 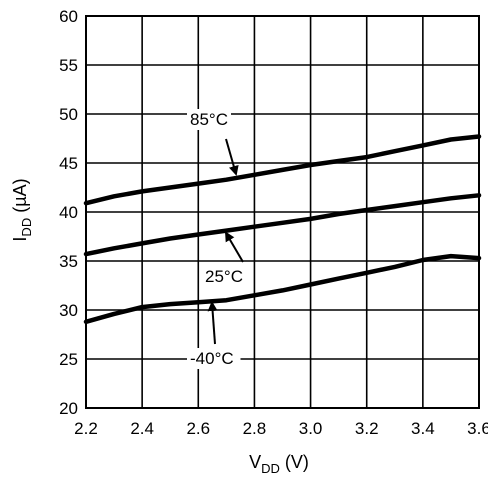 I want to click on annotation-label: -40°C, so click(x=212, y=358).